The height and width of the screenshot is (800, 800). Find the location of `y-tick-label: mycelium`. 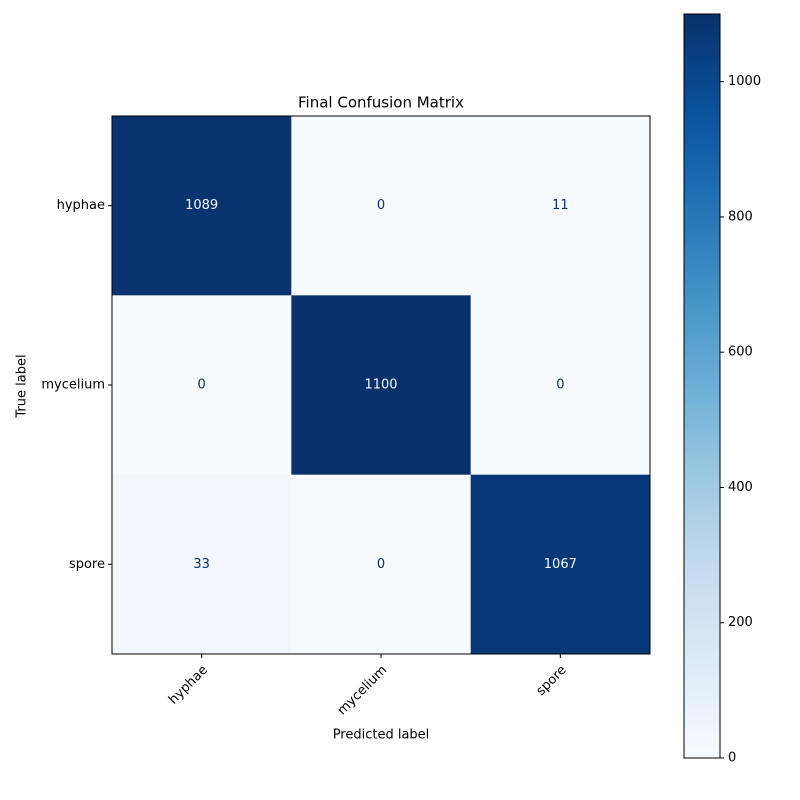

y-tick-label: mycelium is located at coordinates (73, 385).